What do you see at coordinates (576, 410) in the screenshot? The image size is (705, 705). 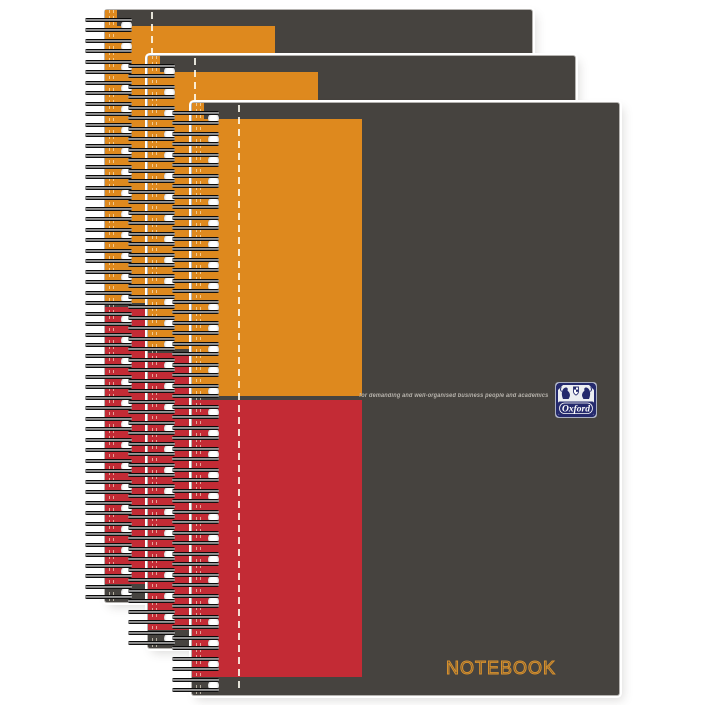 I see `oxford-wordmark: Oxford` at bounding box center [576, 410].